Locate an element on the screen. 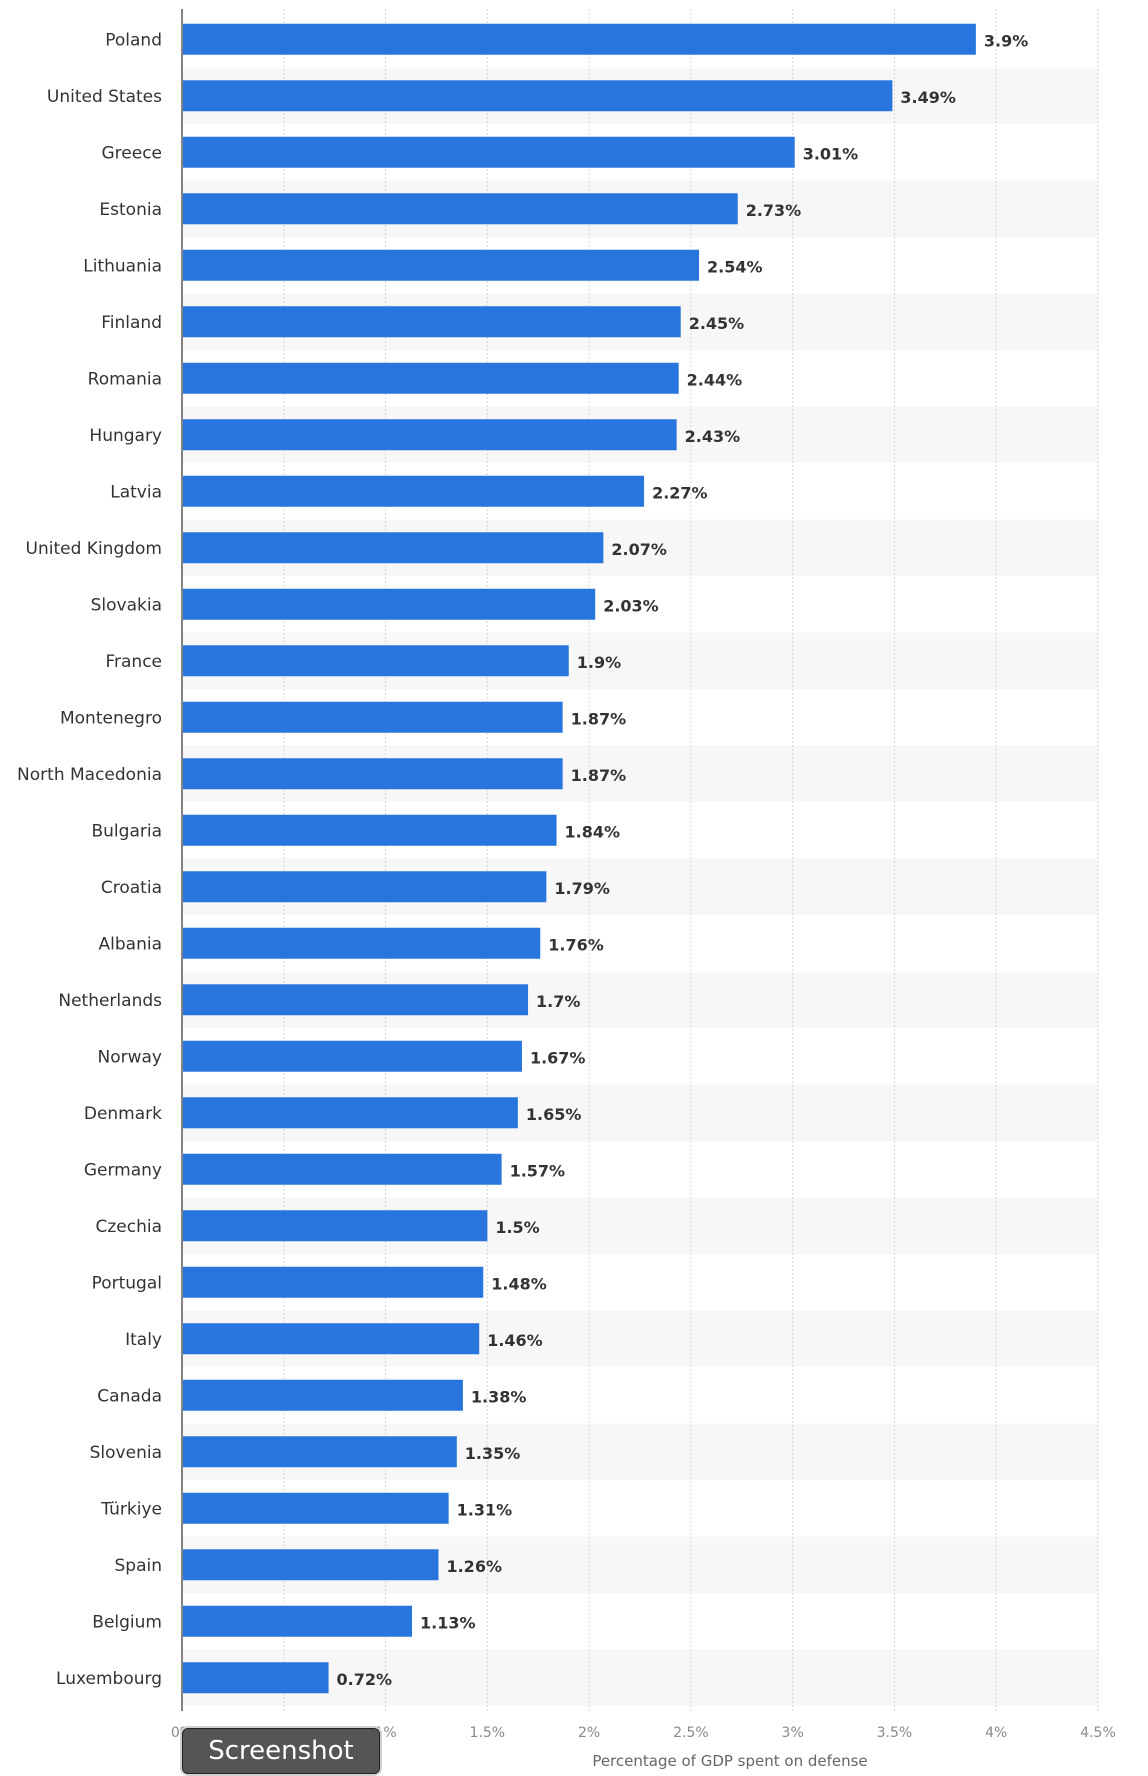 The width and height of the screenshot is (1148, 1776). value-label: 1.67% is located at coordinates (558, 1057).